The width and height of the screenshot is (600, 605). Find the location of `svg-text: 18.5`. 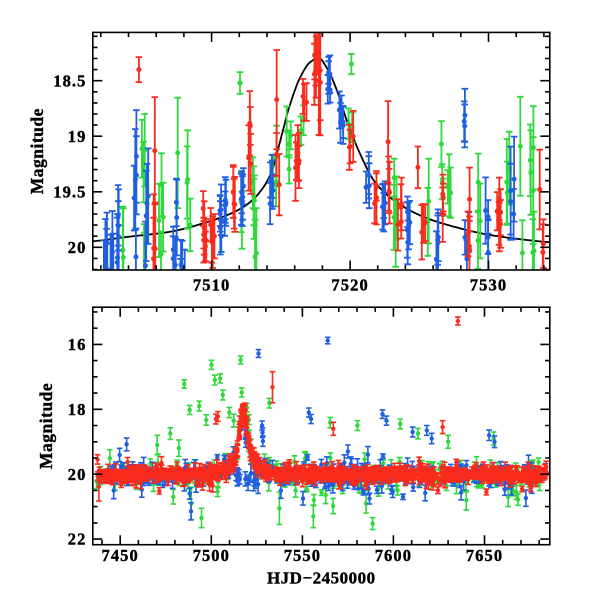

svg-text: 18.5 is located at coordinates (69, 80).